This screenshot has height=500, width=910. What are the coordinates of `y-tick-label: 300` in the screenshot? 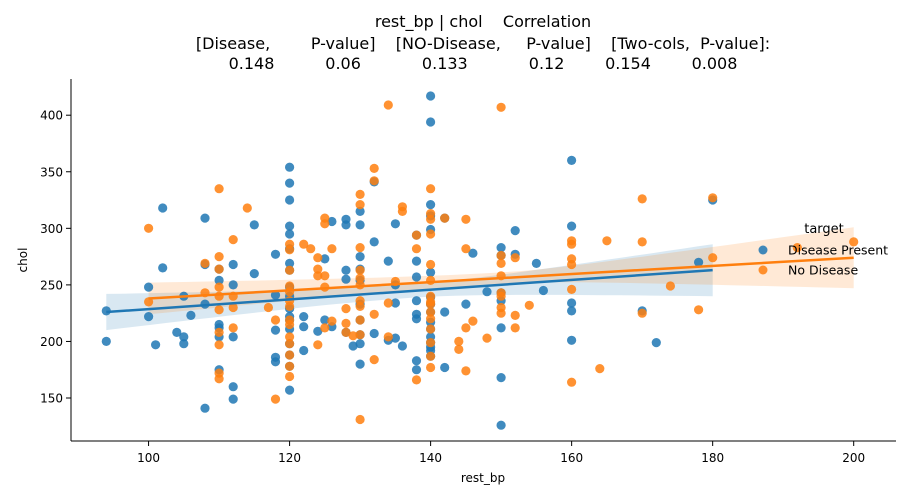 It's located at (51, 229).